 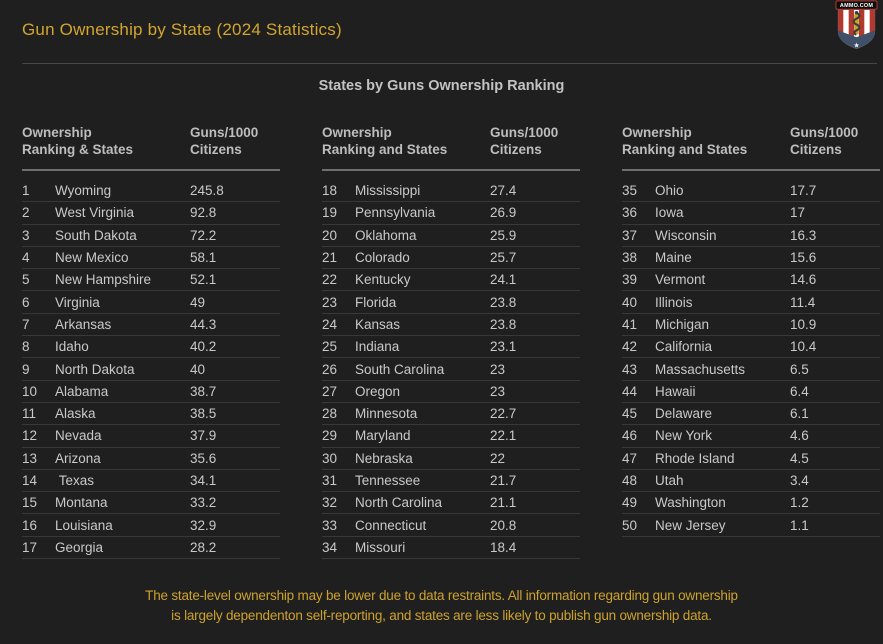 What do you see at coordinates (630, 258) in the screenshot?
I see `rank-cell: 38` at bounding box center [630, 258].